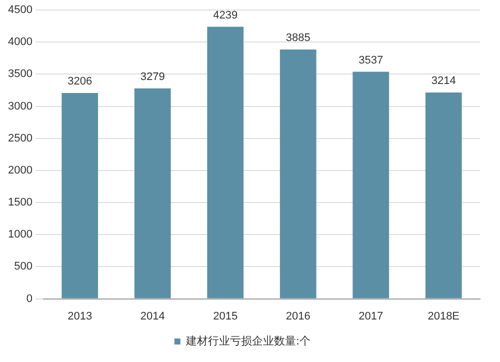  Describe the element at coordinates (225, 316) in the screenshot. I see `x-tick-label: 2015` at that location.